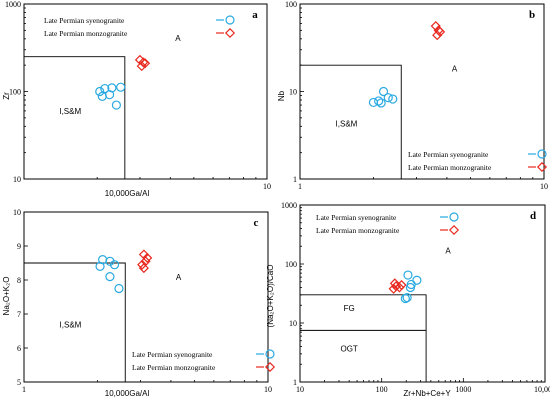 Image resolution: width=550 pixels, height=406 pixels. What do you see at coordinates (349, 308) in the screenshot?
I see `field-label: FG` at bounding box center [349, 308].